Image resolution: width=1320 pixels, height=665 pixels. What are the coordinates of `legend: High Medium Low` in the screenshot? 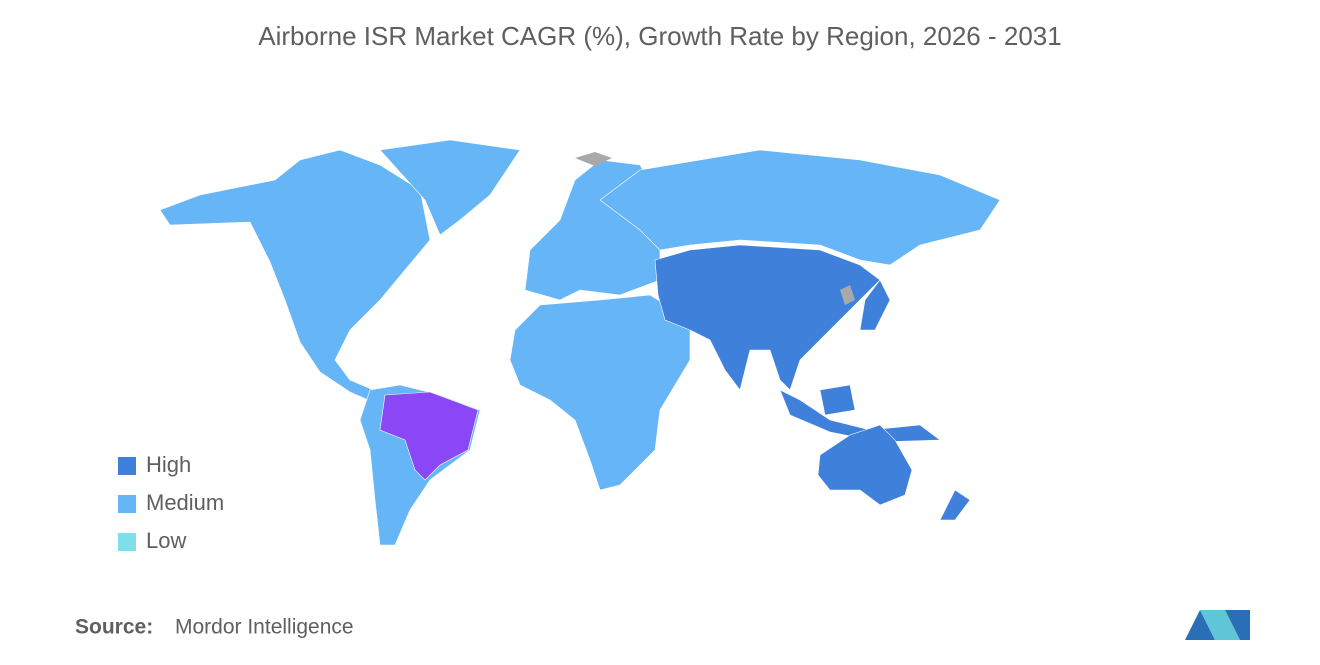 It's located at (171, 502).